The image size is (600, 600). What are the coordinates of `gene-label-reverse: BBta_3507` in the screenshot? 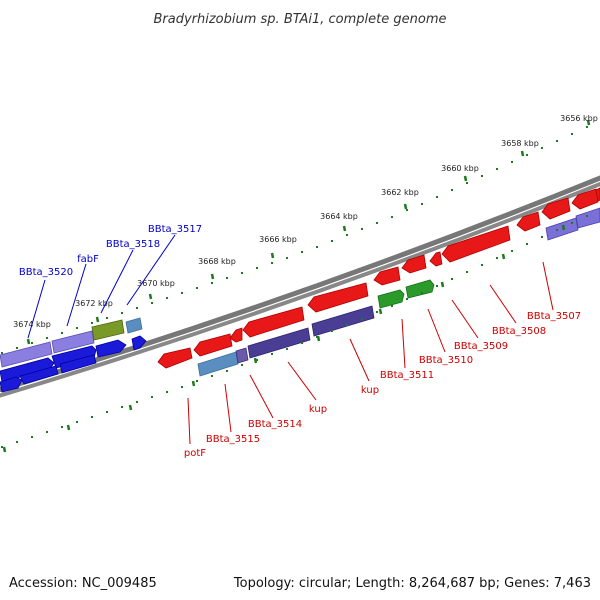 It's located at (554, 316).